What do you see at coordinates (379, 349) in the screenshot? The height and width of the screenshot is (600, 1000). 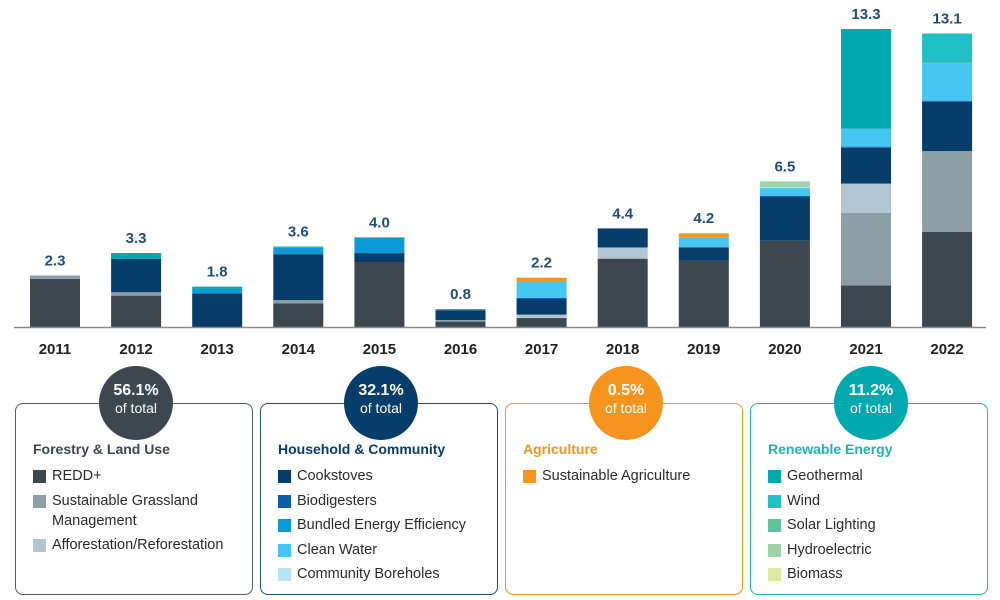 I see `x-tick-label-2015: 2015` at bounding box center [379, 349].